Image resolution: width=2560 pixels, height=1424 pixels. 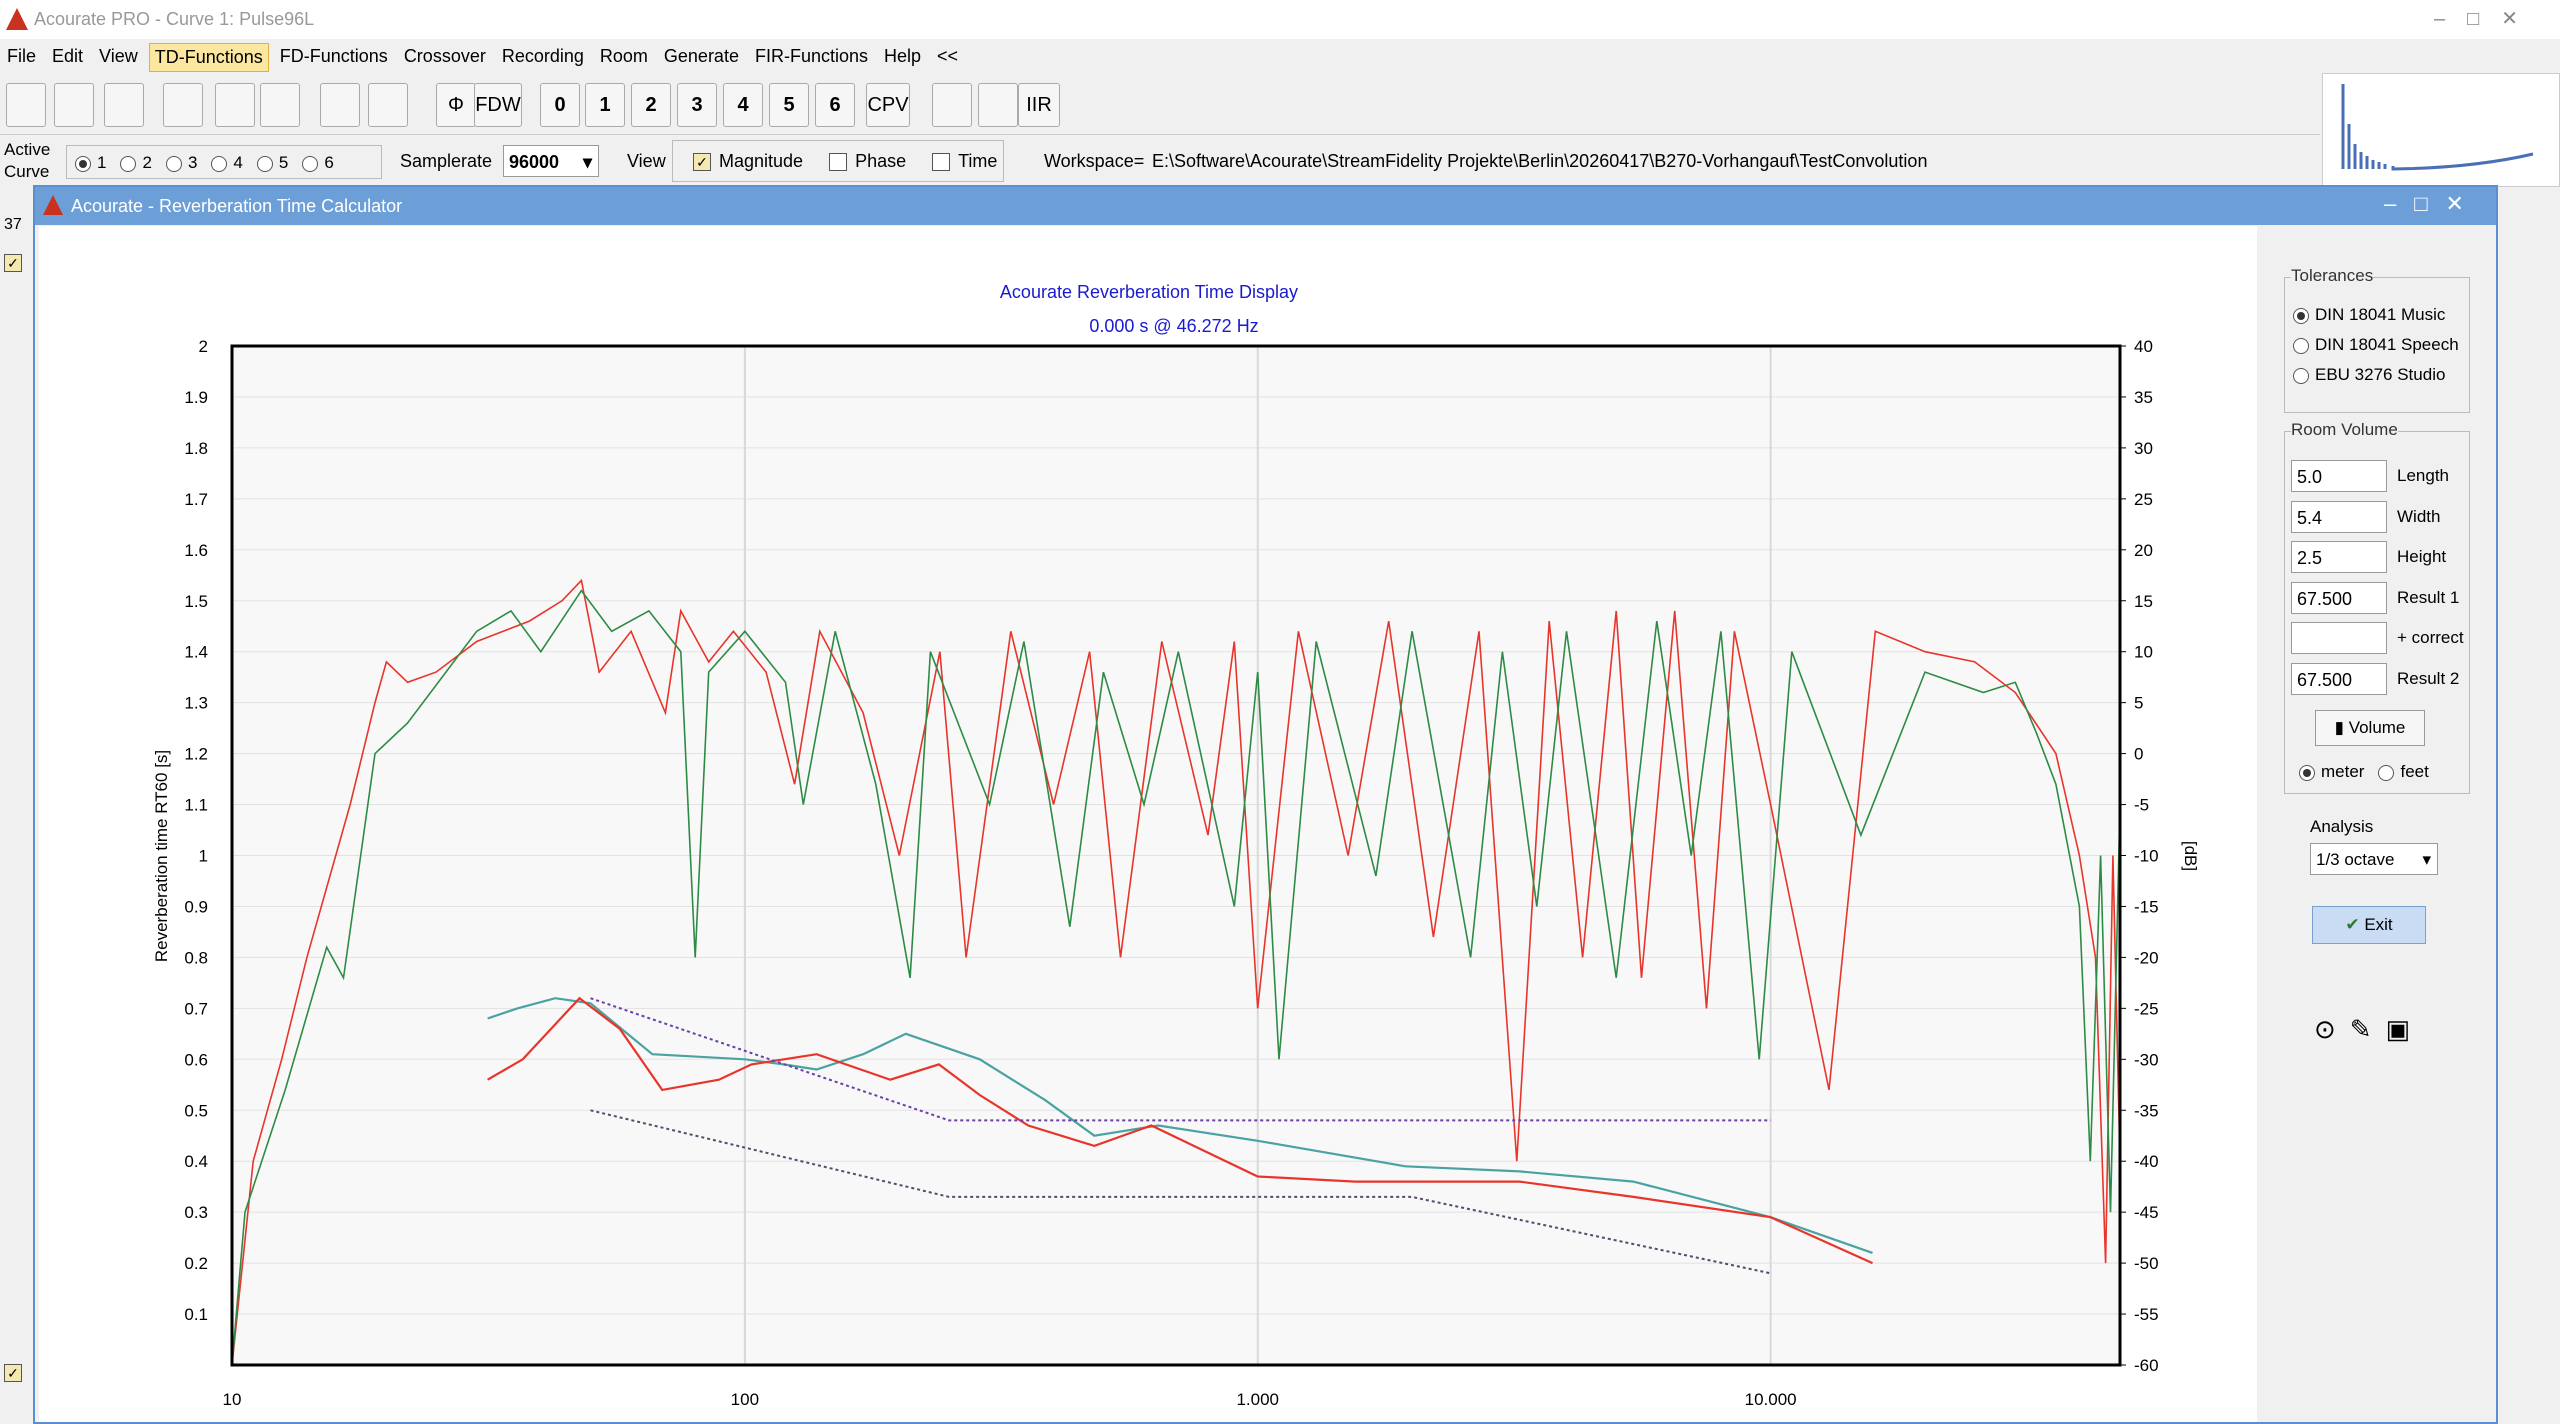 What do you see at coordinates (948, 56) in the screenshot?
I see `menu-item: <<` at bounding box center [948, 56].